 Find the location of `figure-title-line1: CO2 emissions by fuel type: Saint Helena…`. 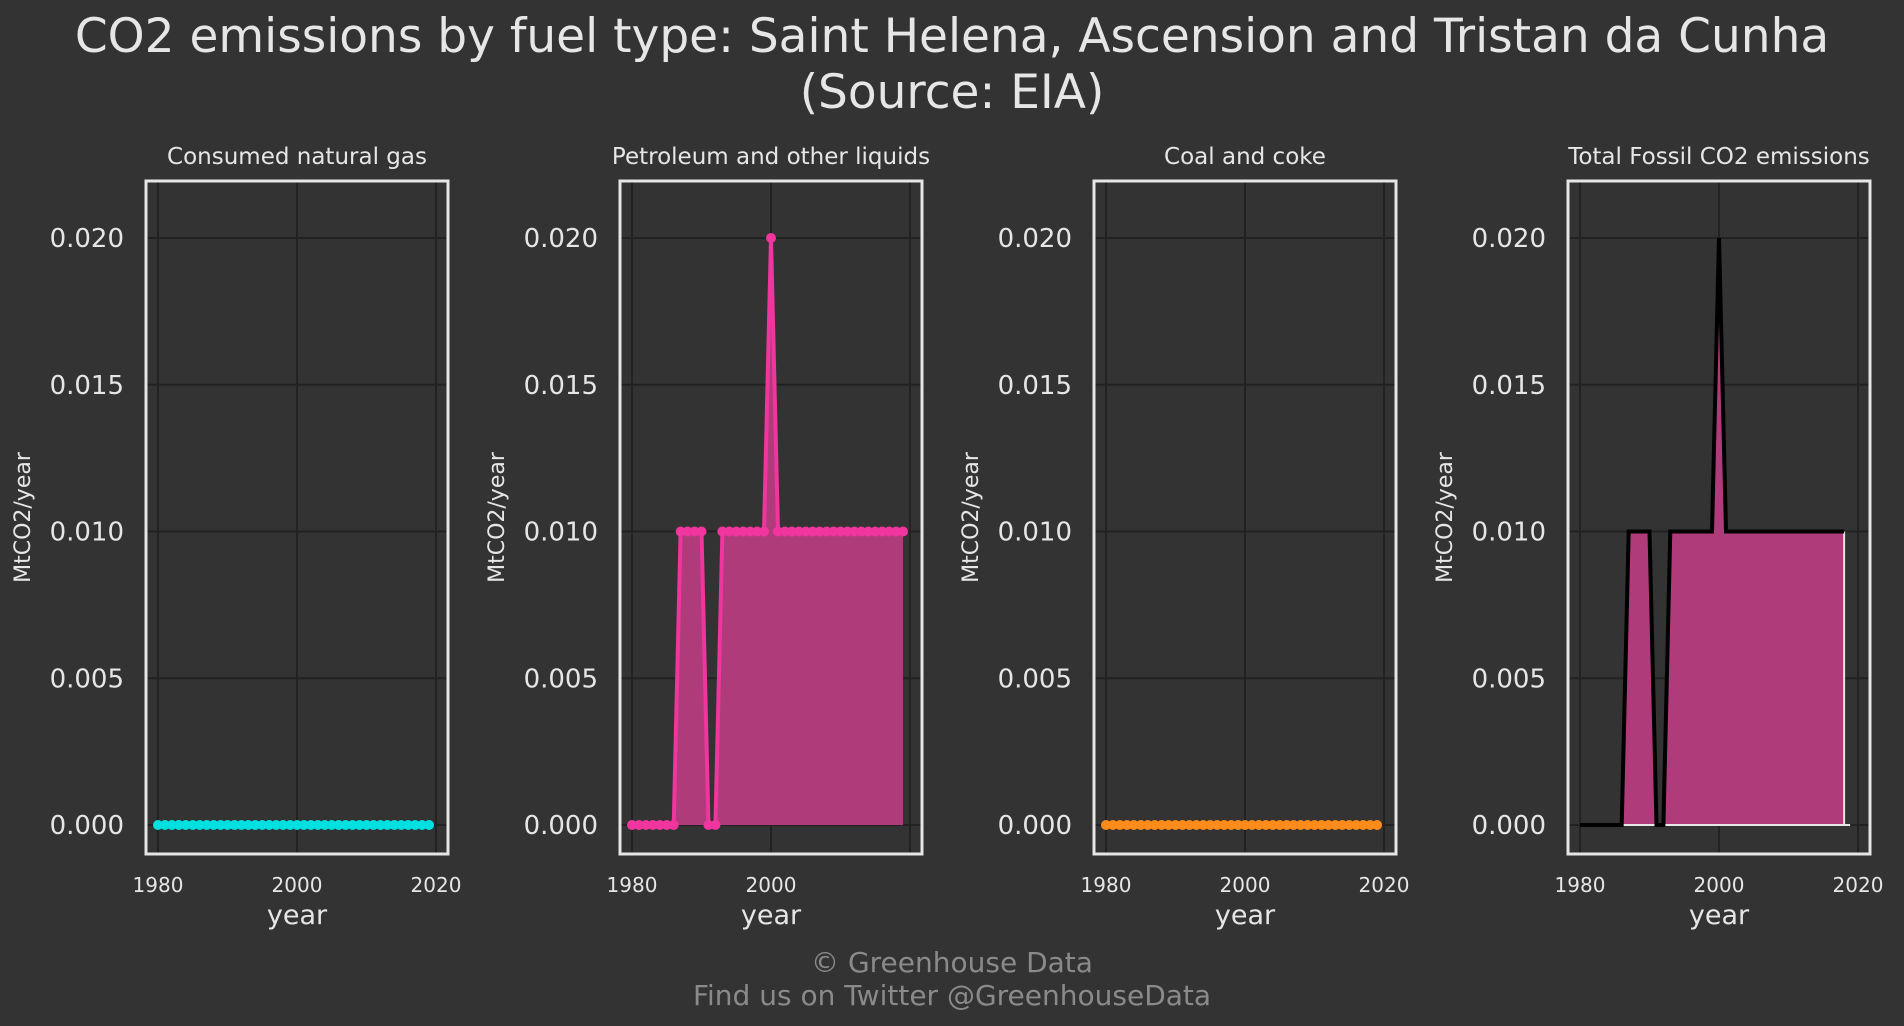

figure-title-line1: CO2 emissions by fuel type: Saint Helena… is located at coordinates (952, 36).